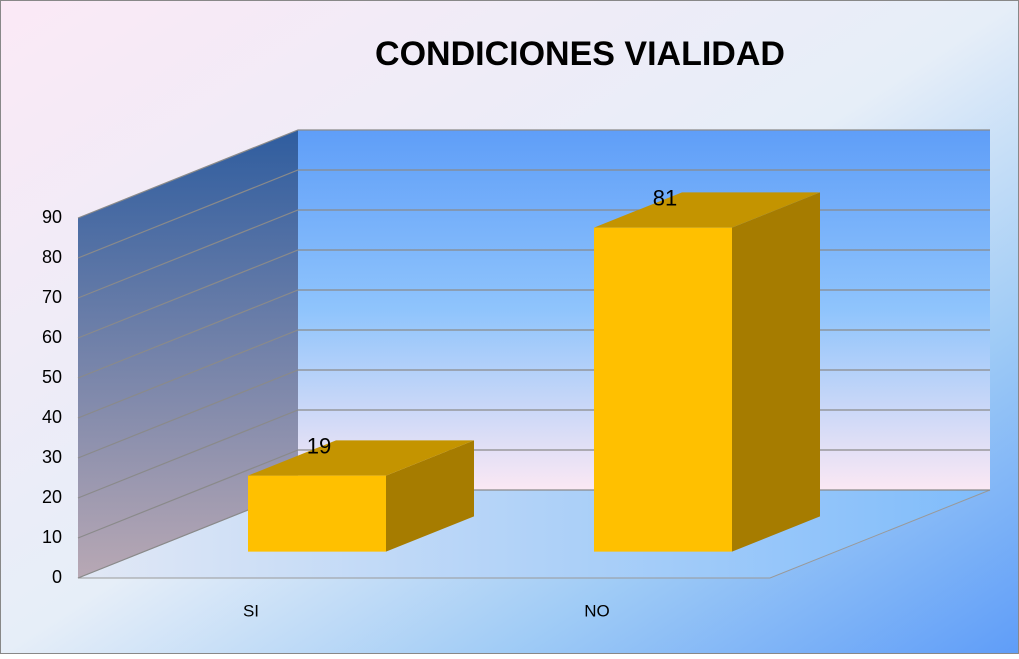 This screenshot has width=1019, height=659. What do you see at coordinates (52, 337) in the screenshot?
I see `y-tick-label: 60` at bounding box center [52, 337].